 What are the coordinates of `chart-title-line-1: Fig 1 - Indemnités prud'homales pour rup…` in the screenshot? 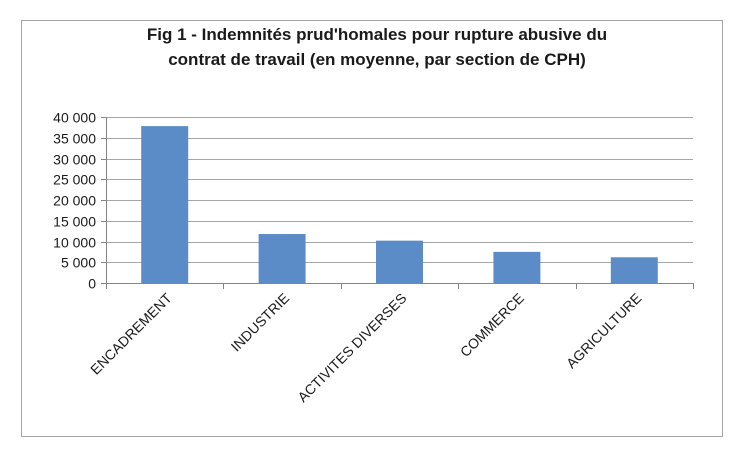 It's located at (377, 34).